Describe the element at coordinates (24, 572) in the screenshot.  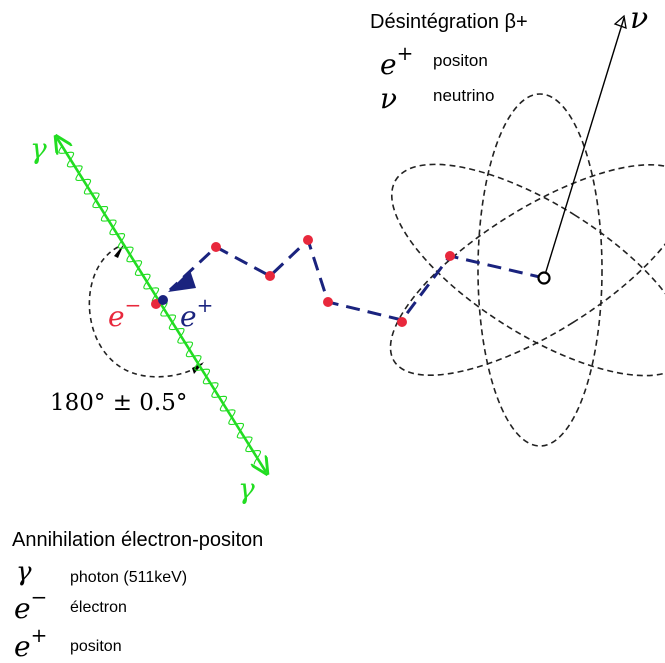
I see `legend-photon-symbol: γ` at that location.